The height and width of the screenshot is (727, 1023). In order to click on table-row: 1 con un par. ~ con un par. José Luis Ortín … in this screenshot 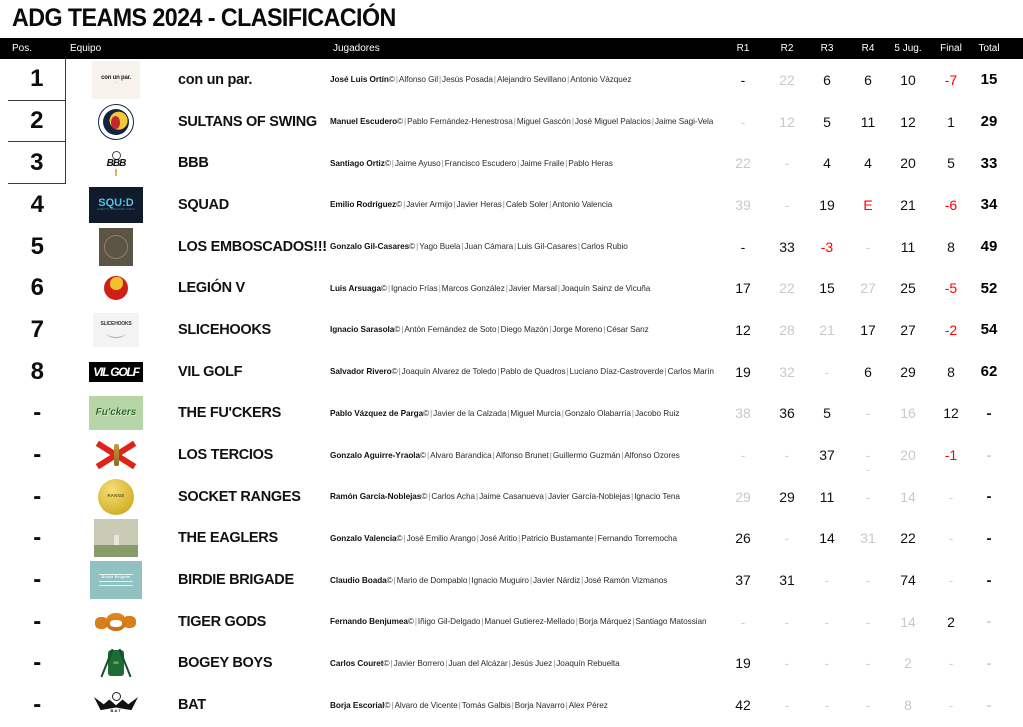, I will do `click(511, 80)`.